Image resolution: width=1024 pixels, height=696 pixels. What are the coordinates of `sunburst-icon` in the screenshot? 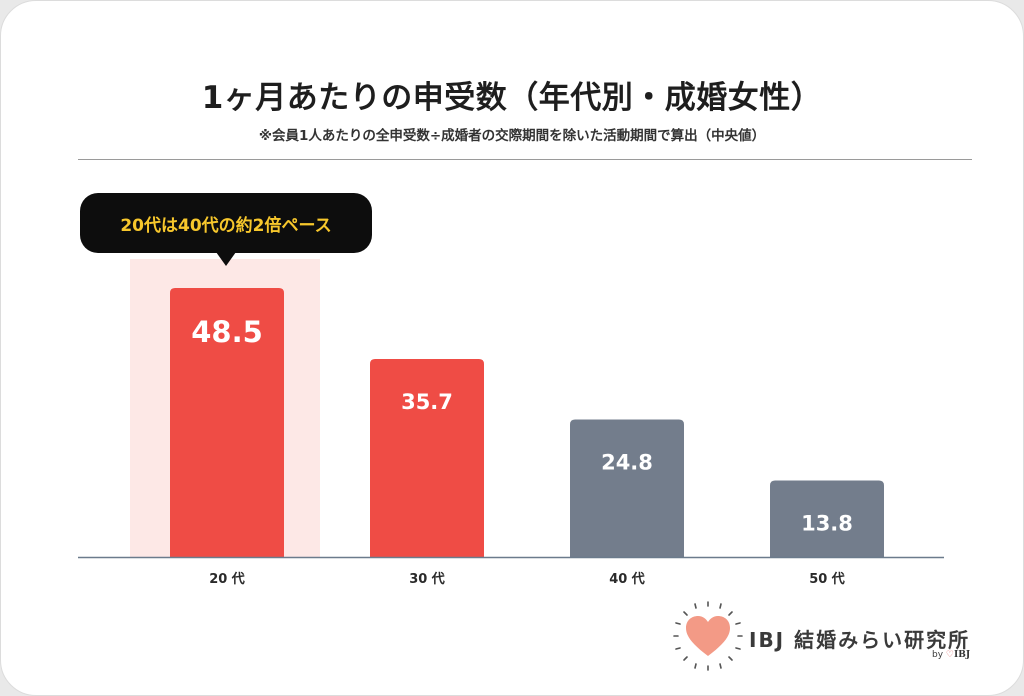 It's located at (708, 636).